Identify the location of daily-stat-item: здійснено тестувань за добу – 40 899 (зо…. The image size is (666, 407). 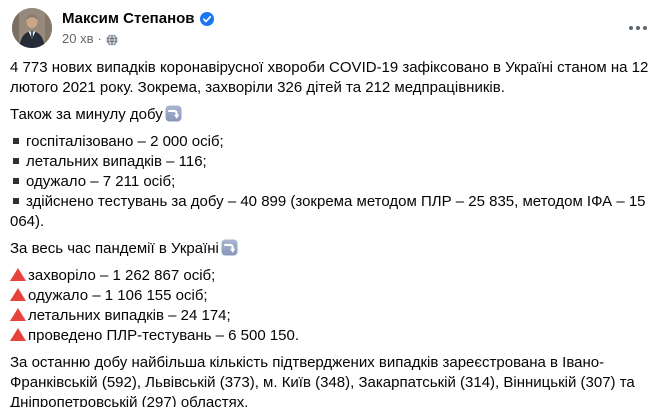
(333, 212).